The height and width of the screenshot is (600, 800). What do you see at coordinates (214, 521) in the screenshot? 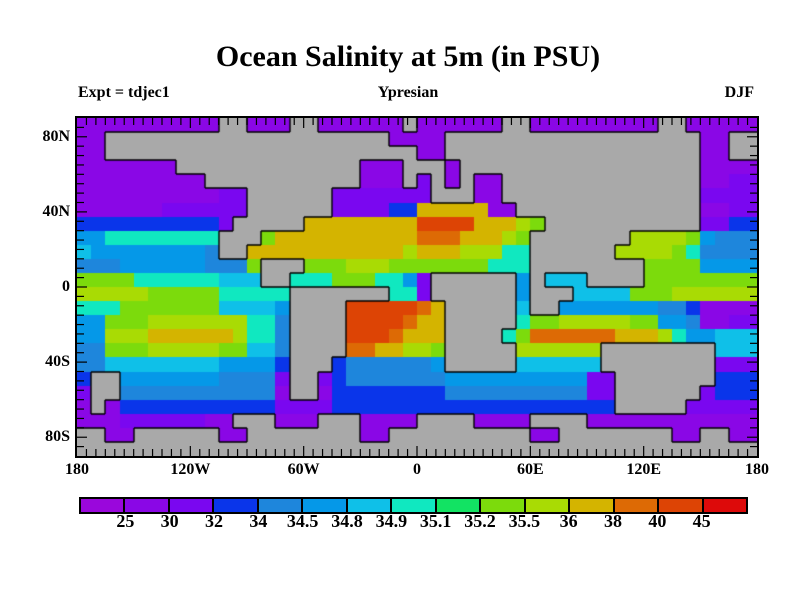
I see `colorbar-tick-label: 32` at bounding box center [214, 521].